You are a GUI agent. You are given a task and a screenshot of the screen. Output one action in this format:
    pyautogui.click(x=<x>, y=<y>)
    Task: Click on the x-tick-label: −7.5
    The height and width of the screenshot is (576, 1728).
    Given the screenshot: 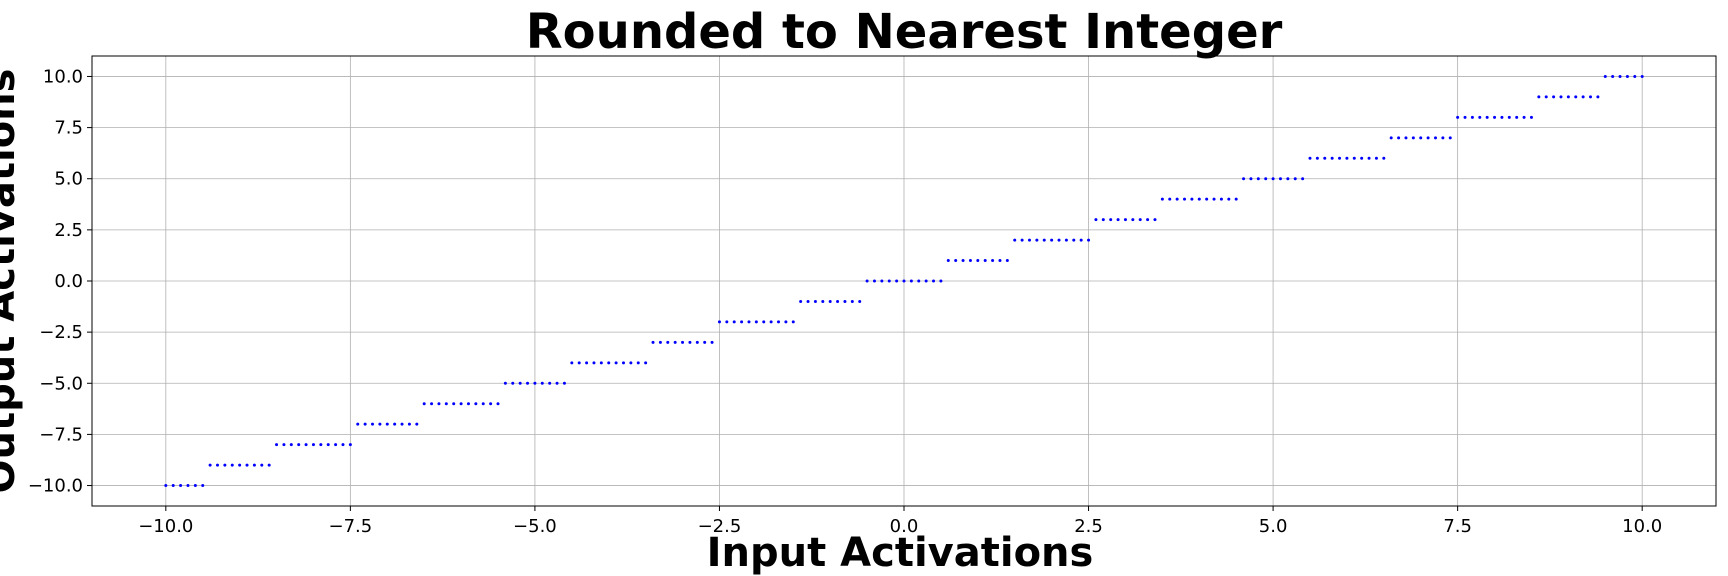 What is the action you would take?
    pyautogui.click(x=351, y=526)
    